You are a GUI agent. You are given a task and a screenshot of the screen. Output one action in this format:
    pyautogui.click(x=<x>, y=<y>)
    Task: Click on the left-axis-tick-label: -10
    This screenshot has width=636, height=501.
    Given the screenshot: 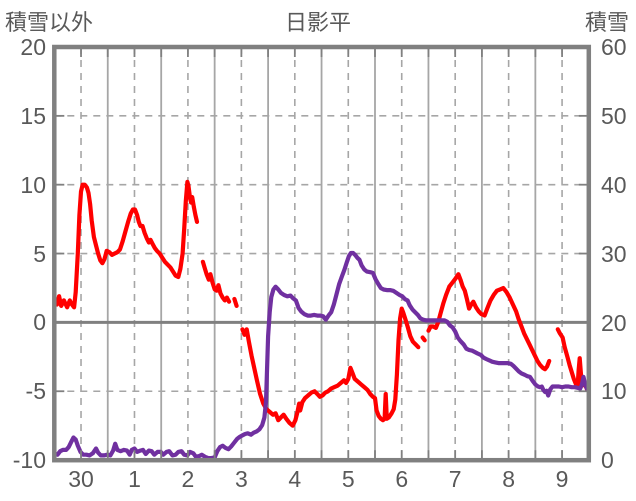 What is the action you would take?
    pyautogui.click(x=29, y=460)
    